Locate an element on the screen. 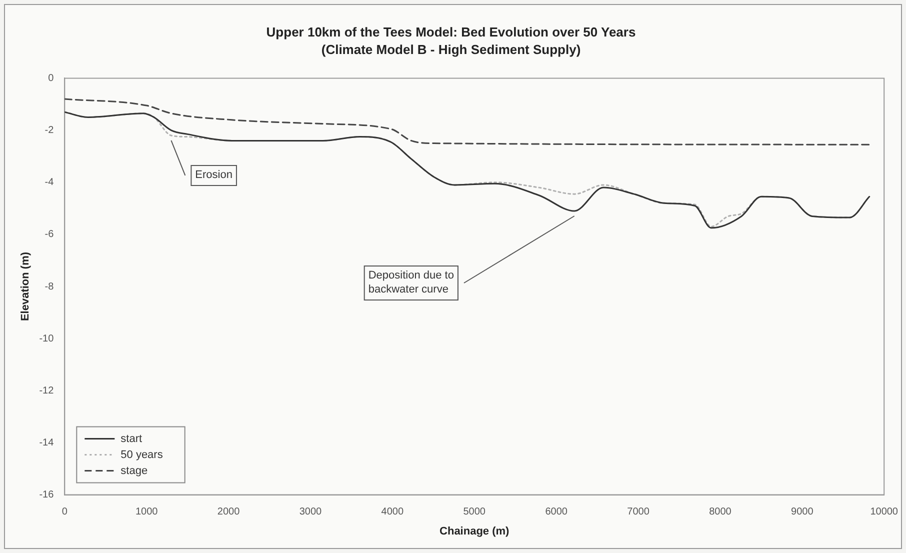  x-tick-label: 10000 is located at coordinates (884, 512).